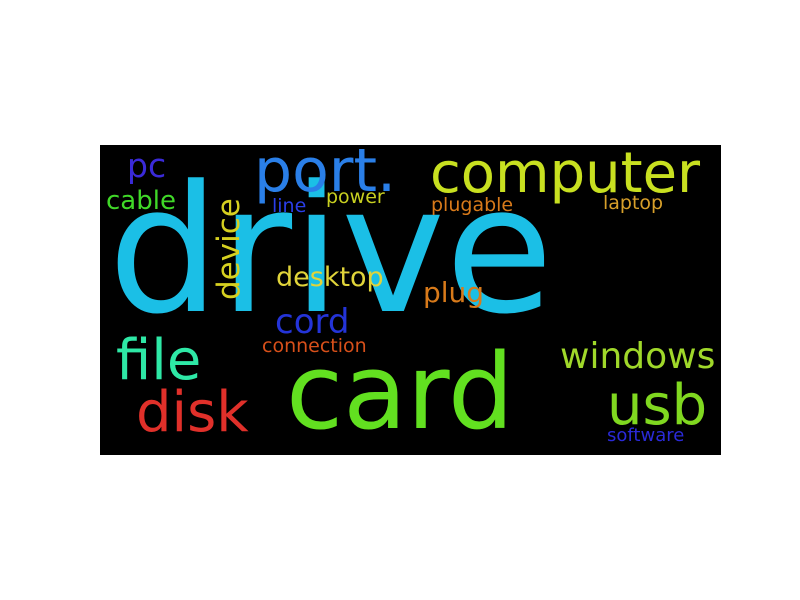 The width and height of the screenshot is (800, 600). Describe the element at coordinates (400, 392) in the screenshot. I see `word-card: card` at that location.